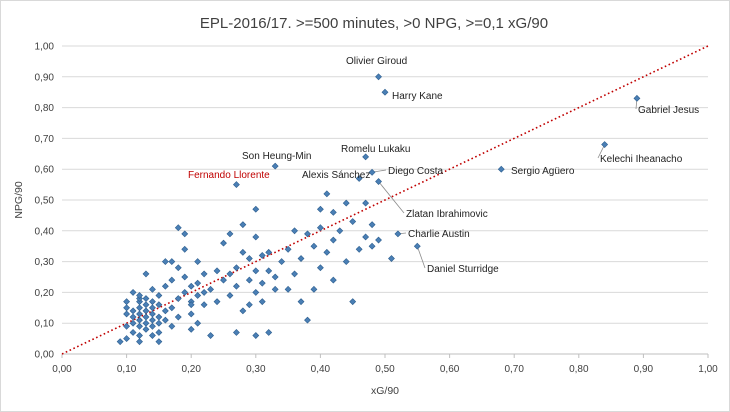  What do you see at coordinates (19, 200) in the screenshot?
I see `y-axis-title: NPG/90` at bounding box center [19, 200].